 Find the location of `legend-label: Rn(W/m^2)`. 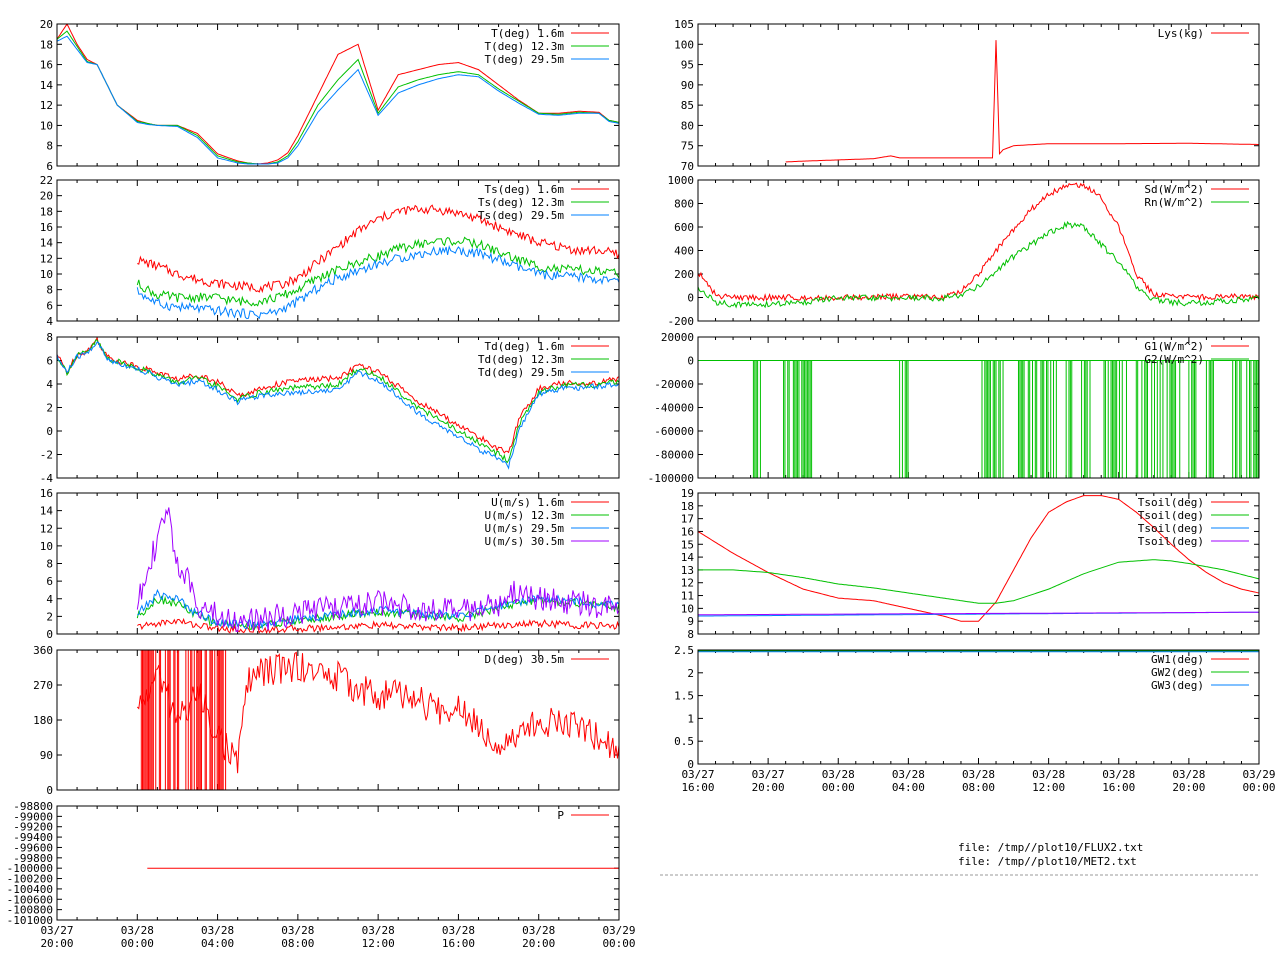

legend-label: Rn(W/m^2) is located at coordinates (1174, 202).